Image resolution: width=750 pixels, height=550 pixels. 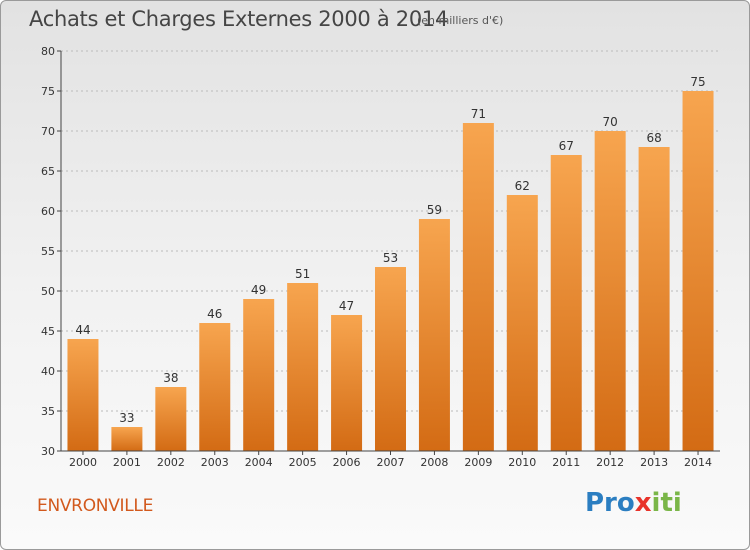 What do you see at coordinates (48, 451) in the screenshot?
I see `y-tick-label: 30` at bounding box center [48, 451].